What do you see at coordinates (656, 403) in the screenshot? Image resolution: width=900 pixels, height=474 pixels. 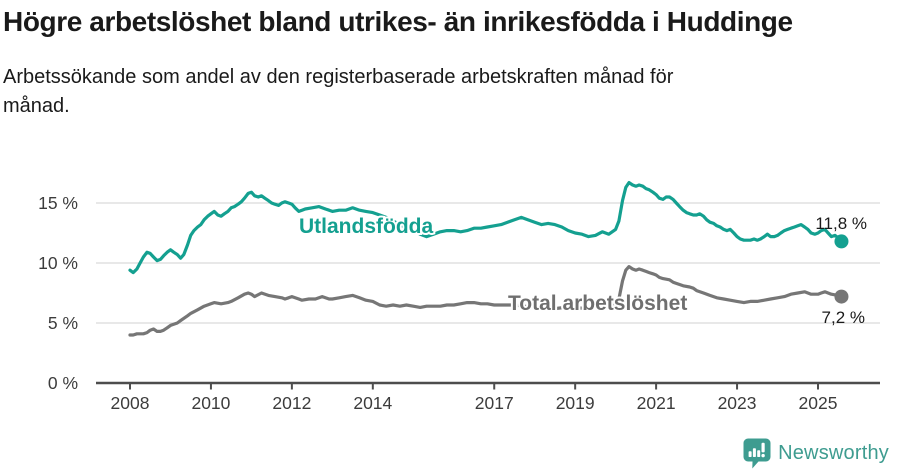 I see `x-tick-label-2021: 2021` at bounding box center [656, 403].